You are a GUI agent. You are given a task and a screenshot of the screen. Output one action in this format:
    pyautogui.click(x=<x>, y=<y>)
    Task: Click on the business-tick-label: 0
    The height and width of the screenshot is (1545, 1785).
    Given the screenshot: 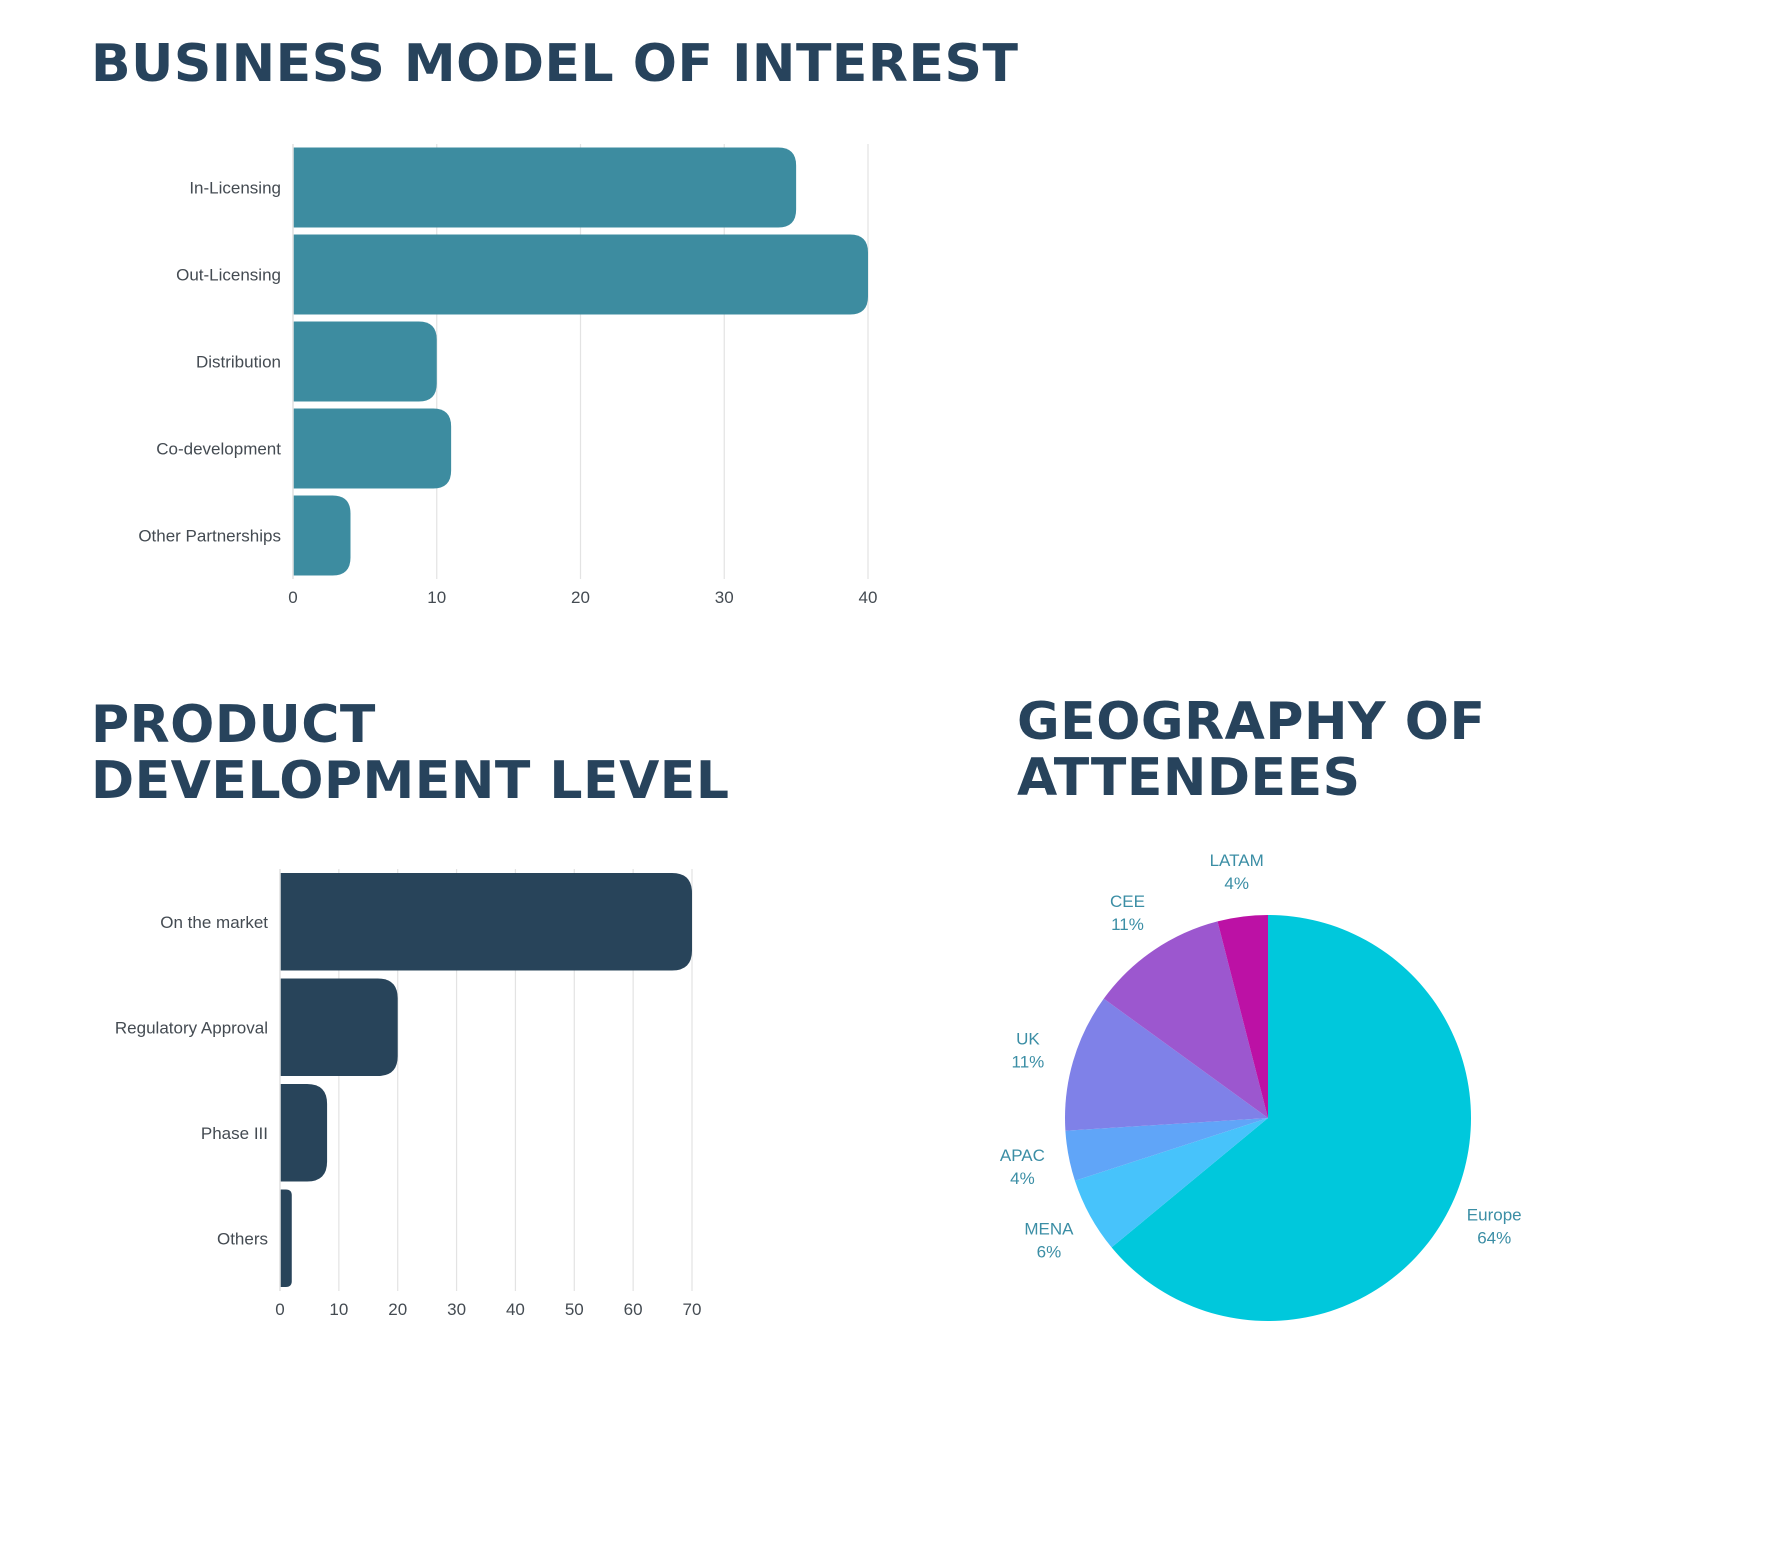 What is the action you would take?
    pyautogui.click(x=292, y=597)
    